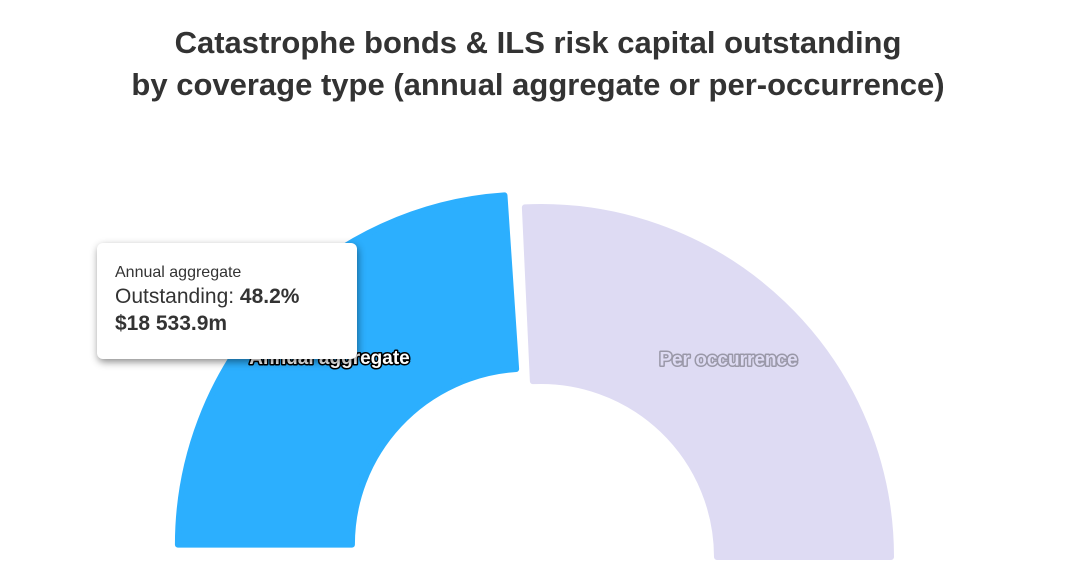 The image size is (1076, 586). I want to click on tooltip-amount: $18 533.9m, so click(171, 323).